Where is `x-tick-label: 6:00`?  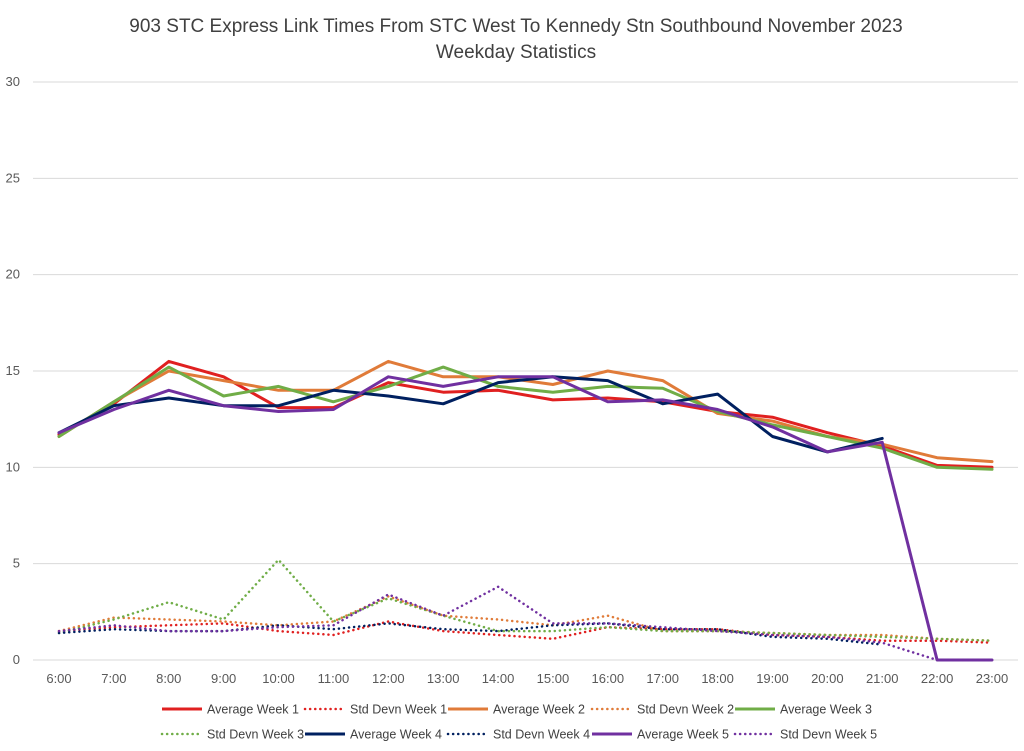 x-tick-label: 6:00 is located at coordinates (58, 678).